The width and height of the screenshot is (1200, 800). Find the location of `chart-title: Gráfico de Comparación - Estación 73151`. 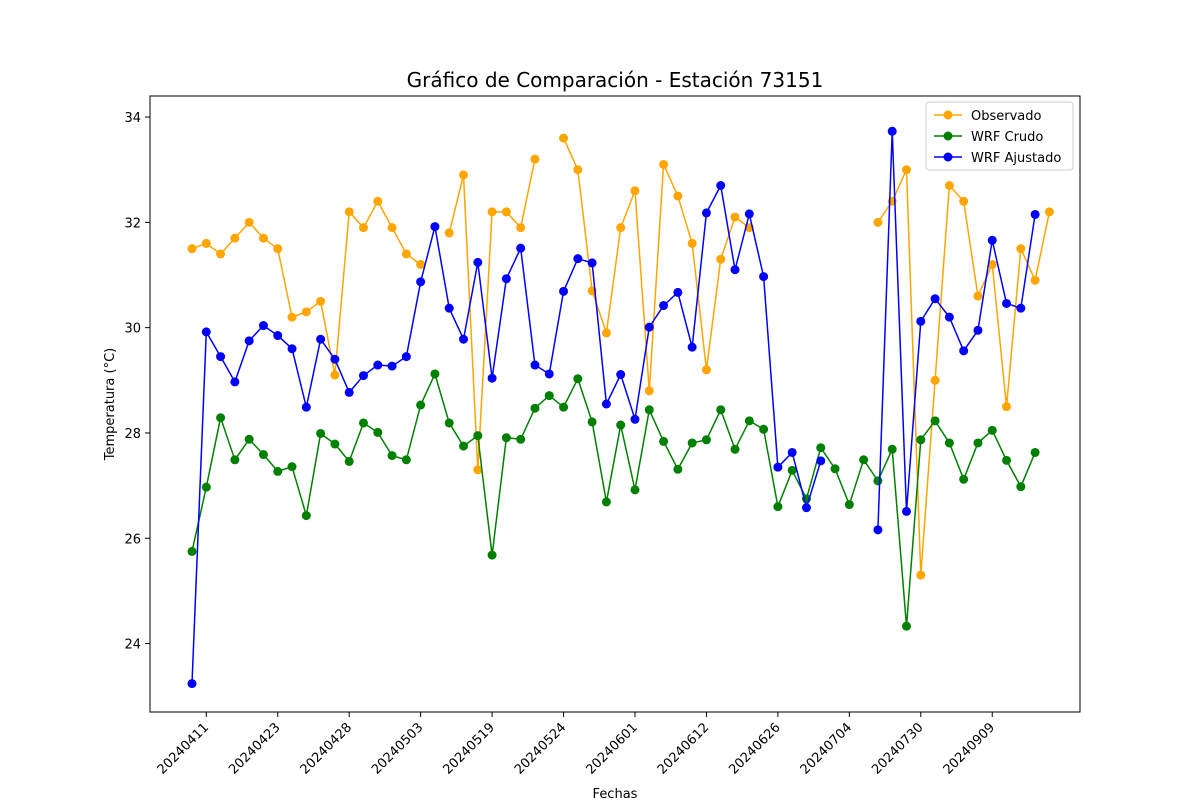

chart-title: Gráfico de Comparación - Estación 73151 is located at coordinates (615, 80).